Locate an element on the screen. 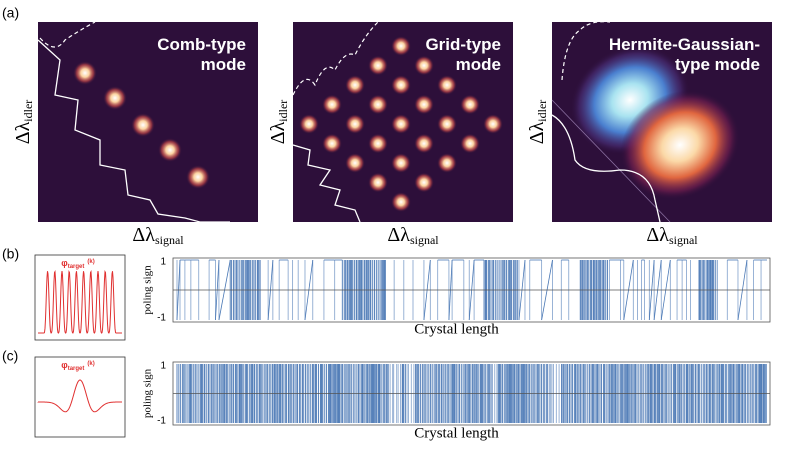  lobe is located at coordinates (680, 145).